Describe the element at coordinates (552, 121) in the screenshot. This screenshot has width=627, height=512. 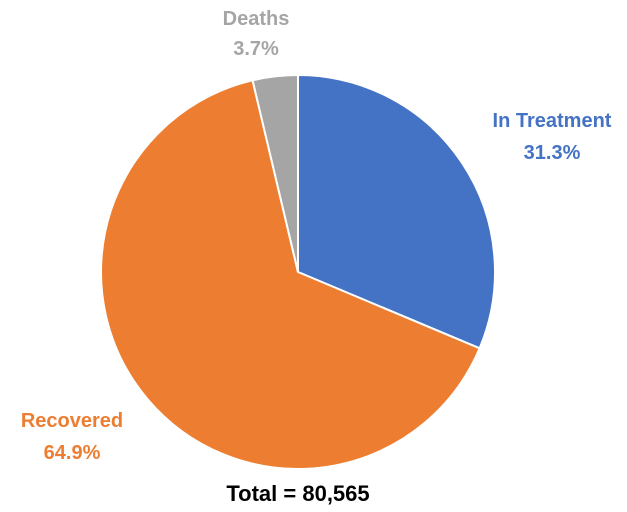
I see `label-in-treatment-name: In Treatment` at that location.